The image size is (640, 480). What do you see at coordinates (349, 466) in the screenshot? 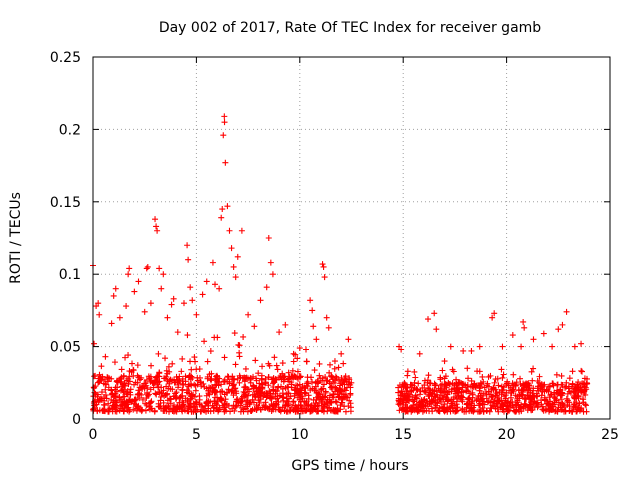
I see `x-axis-label: GPS time / hours` at bounding box center [349, 466].